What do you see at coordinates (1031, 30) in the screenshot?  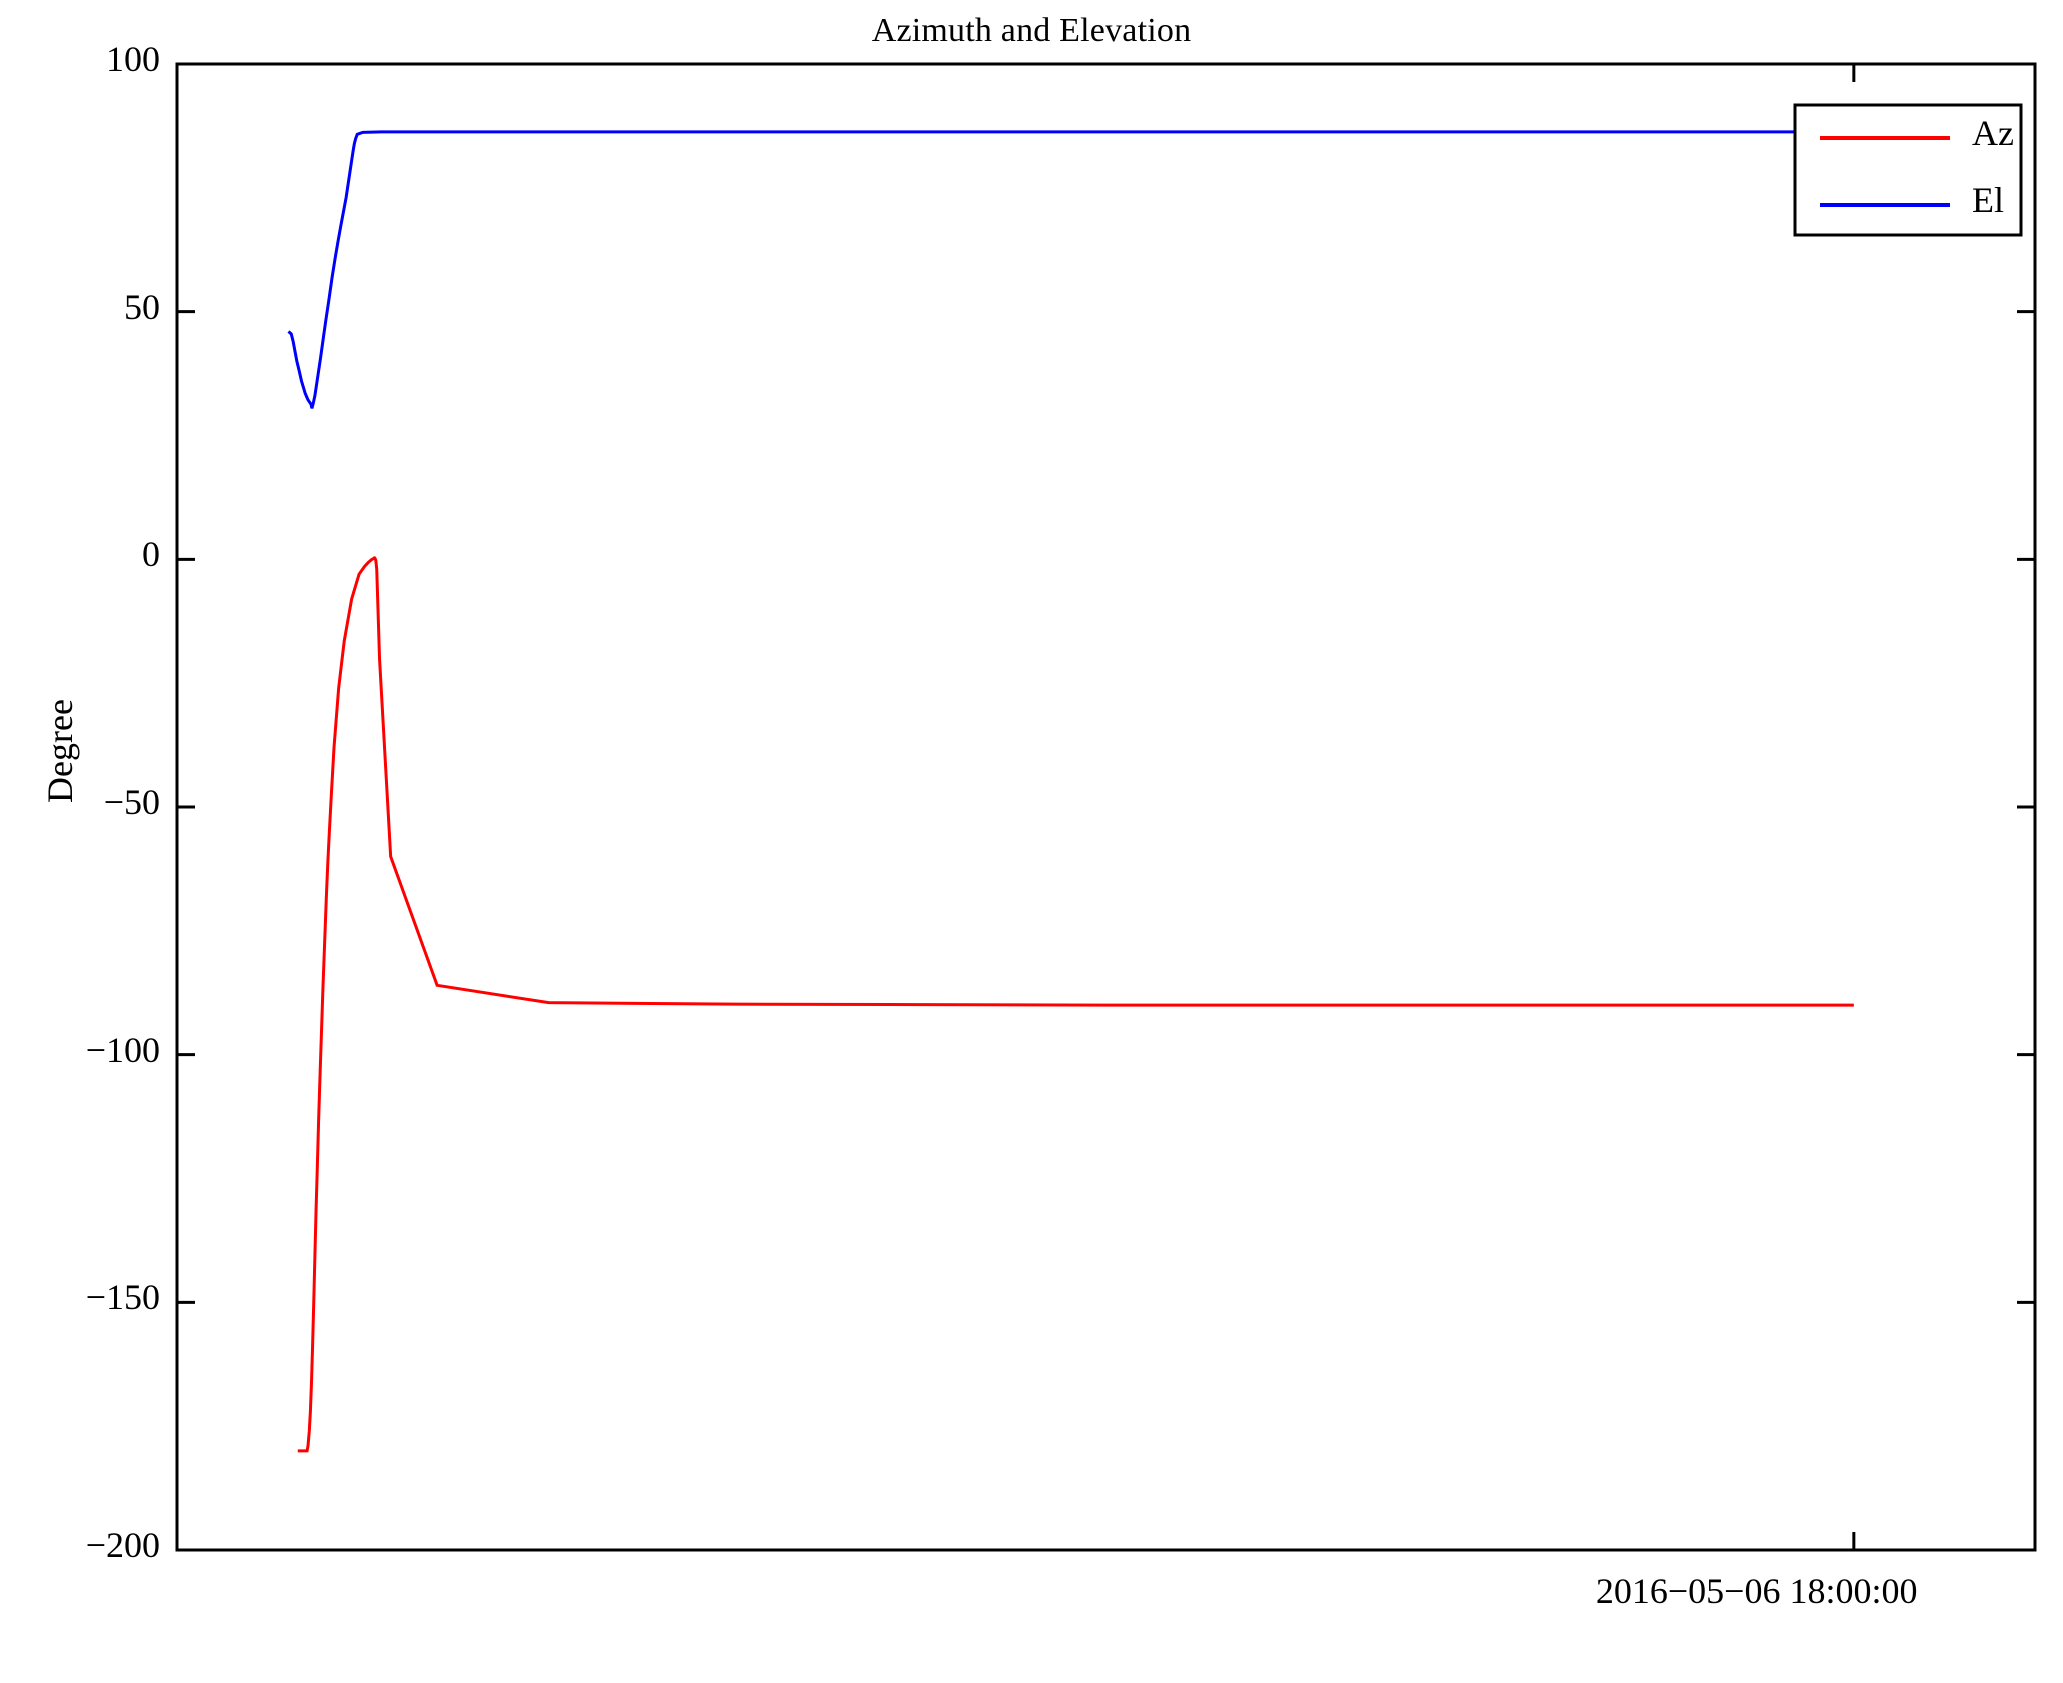 I see `chart-title: Azimuth and Elevation` at bounding box center [1031, 30].